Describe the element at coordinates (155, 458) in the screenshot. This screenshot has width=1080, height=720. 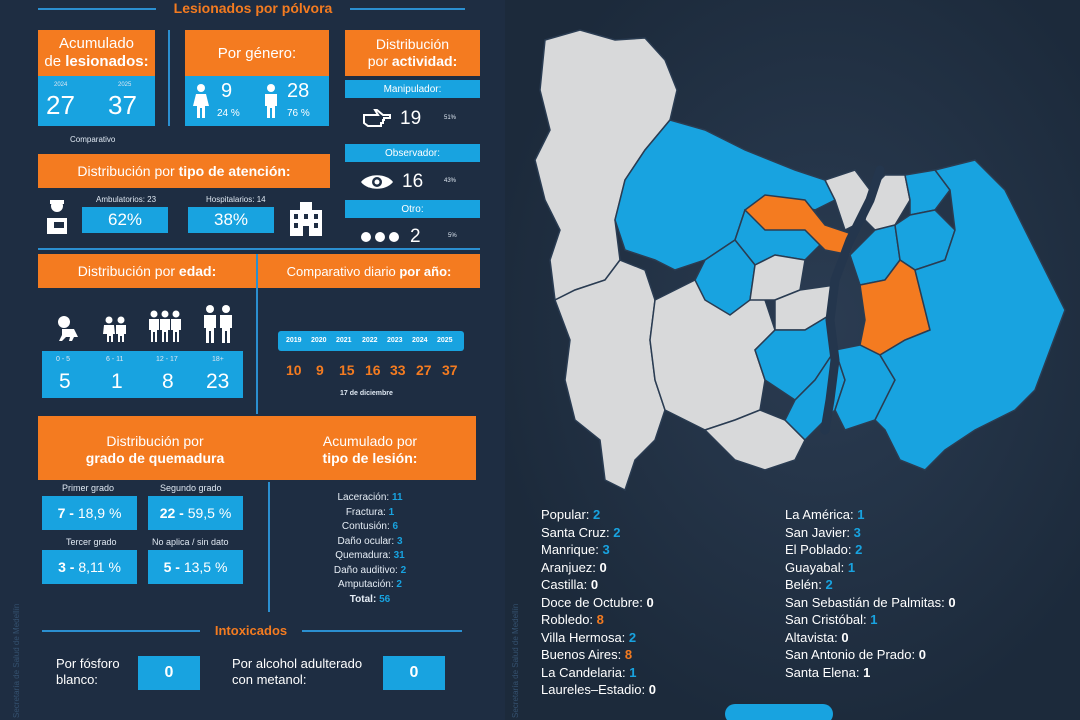
I see `burn-title-line2: grado de quemadura` at that location.